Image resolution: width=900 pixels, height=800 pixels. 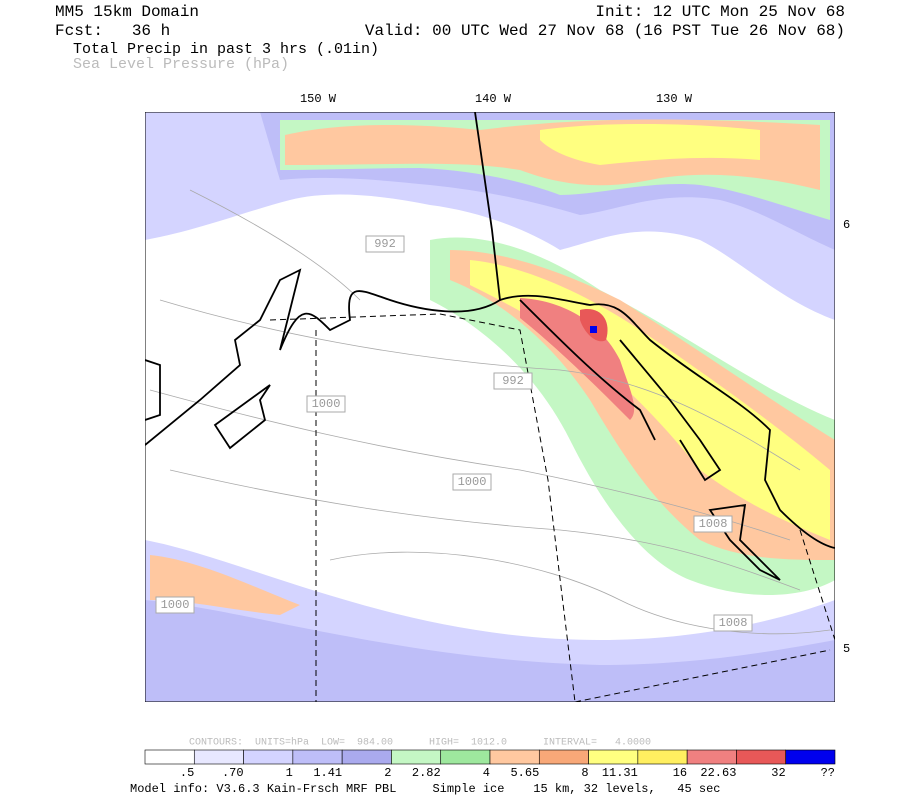 I want to click on latitude-label: 5, so click(x=846, y=649).